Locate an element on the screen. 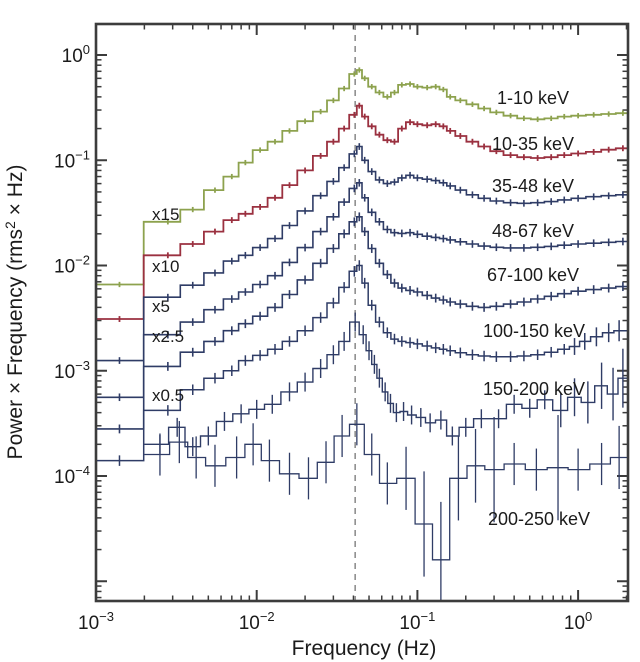  multiplier-label-x10: x10 is located at coordinates (165, 266).